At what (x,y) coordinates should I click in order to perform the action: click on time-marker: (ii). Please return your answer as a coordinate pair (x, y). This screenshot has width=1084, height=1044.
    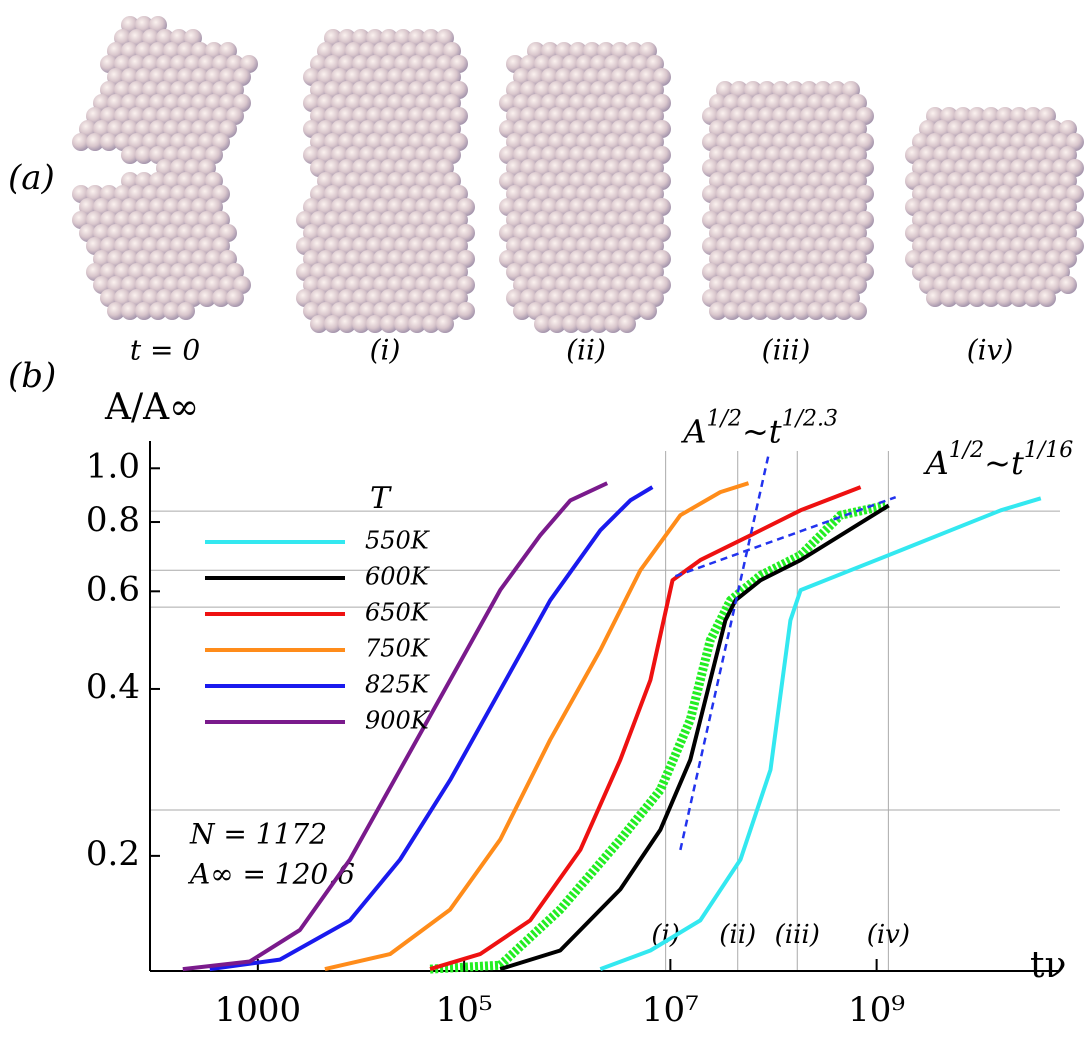
    Looking at the image, I should click on (737, 935).